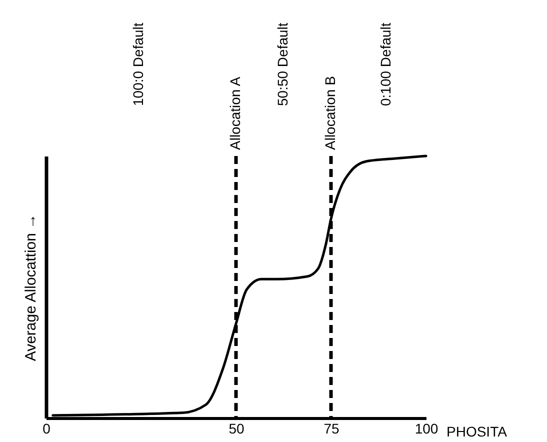 The image size is (547, 442). Describe the element at coordinates (138, 64) in the screenshot. I see `text: 100:0 Default` at that location.